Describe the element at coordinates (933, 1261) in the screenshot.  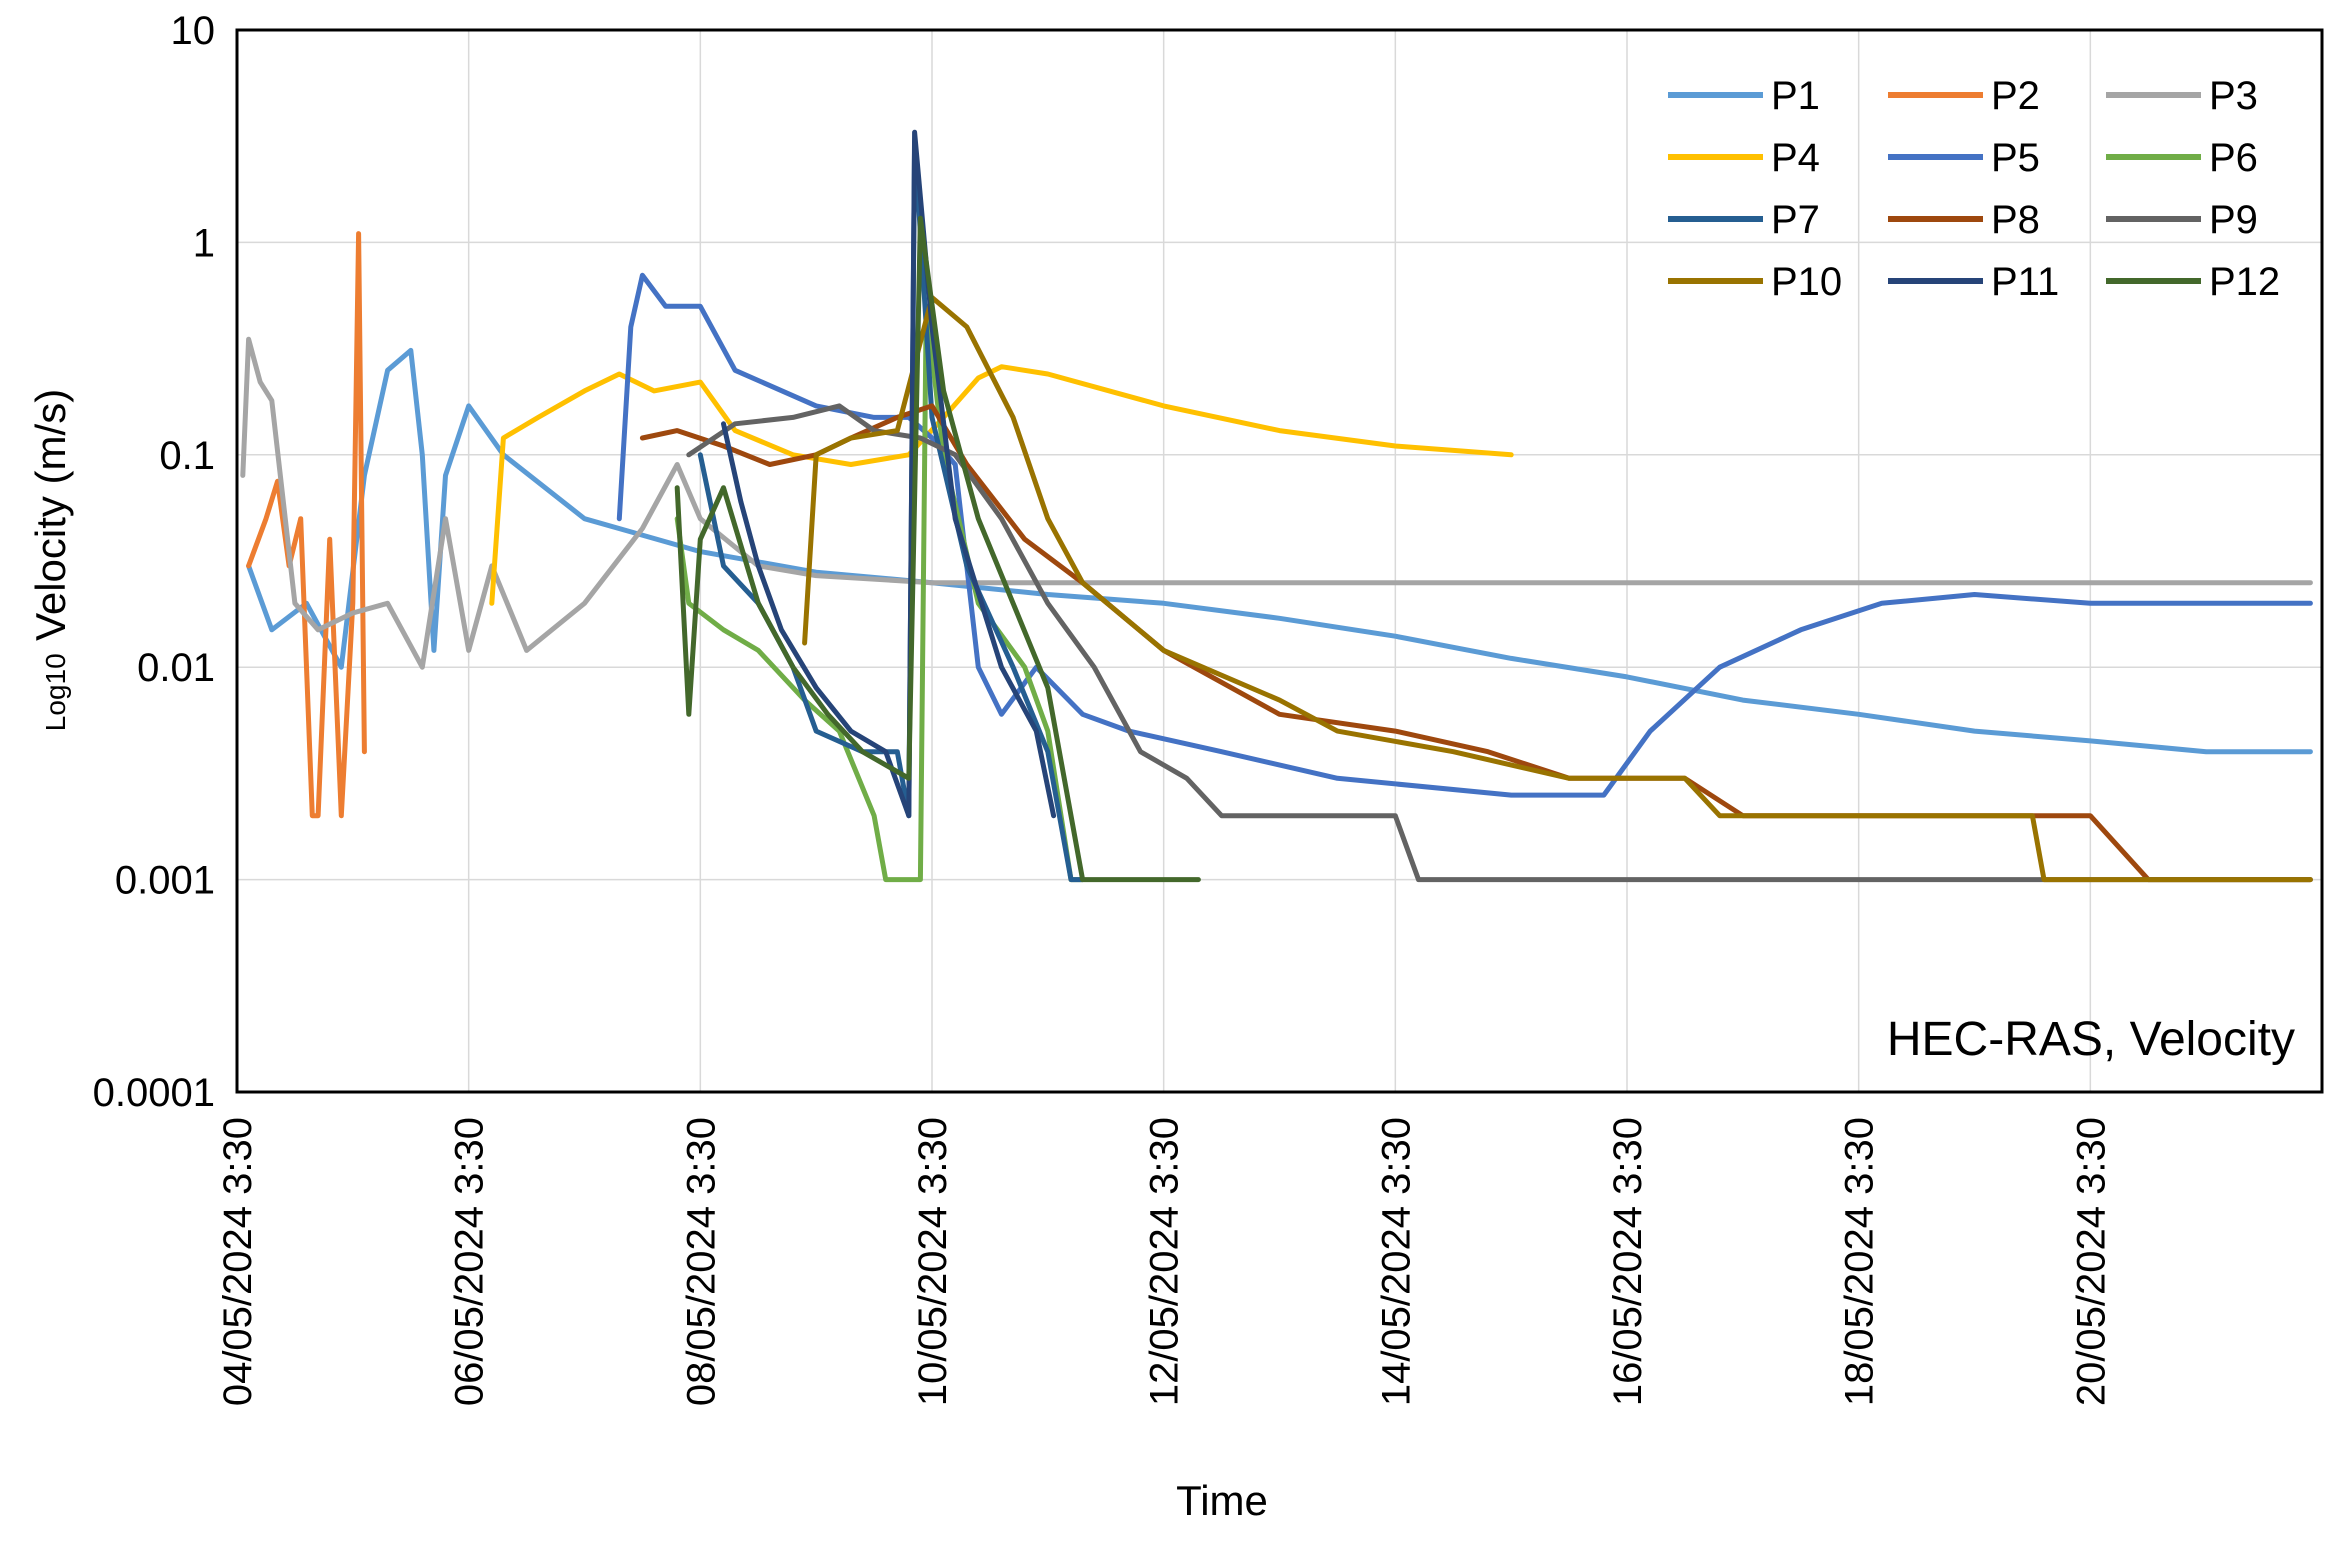
I see `x-tick-label: 10/05/2024 3:30` at that location.